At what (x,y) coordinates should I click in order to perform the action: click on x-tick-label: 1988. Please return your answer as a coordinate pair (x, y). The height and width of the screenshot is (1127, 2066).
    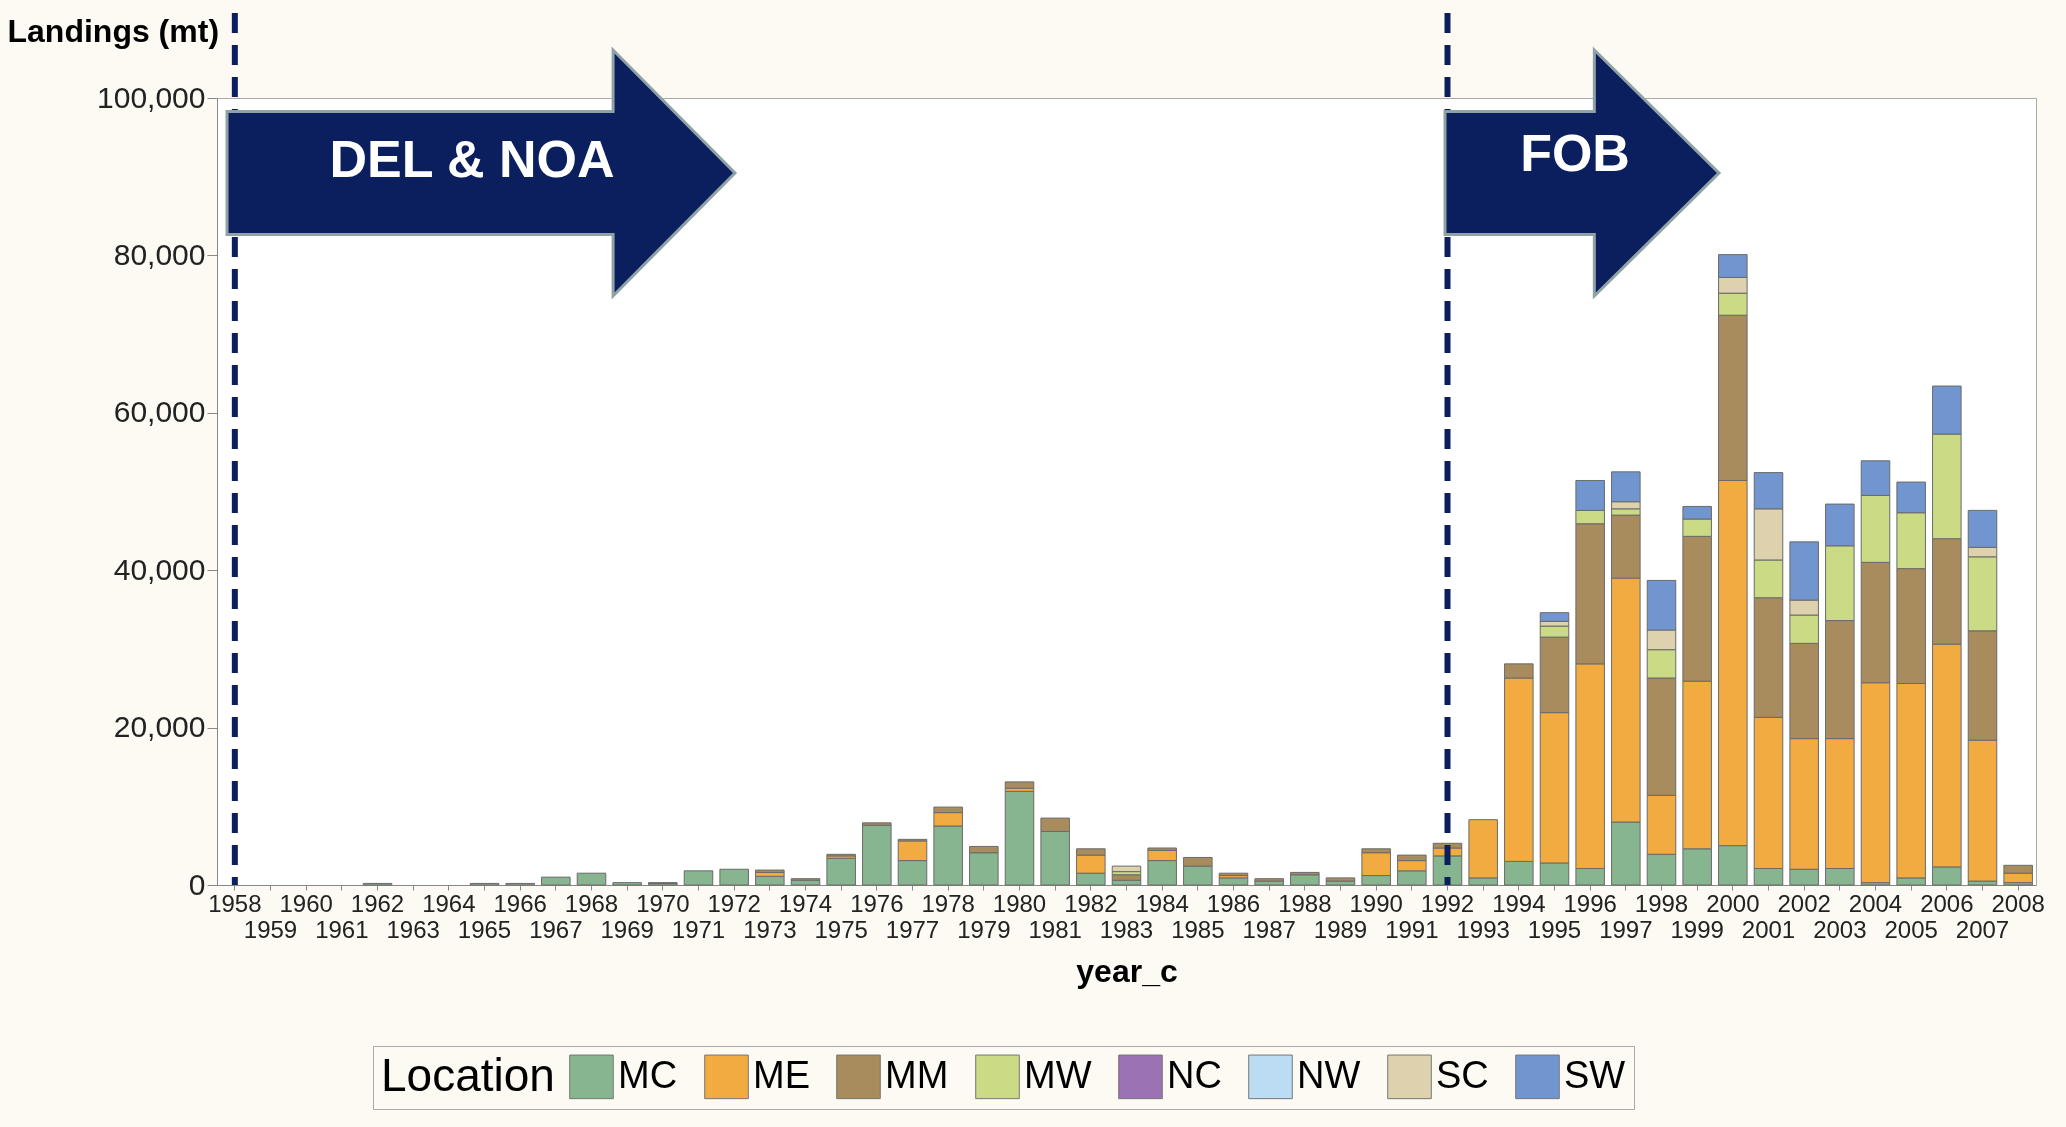
    Looking at the image, I should click on (1305, 903).